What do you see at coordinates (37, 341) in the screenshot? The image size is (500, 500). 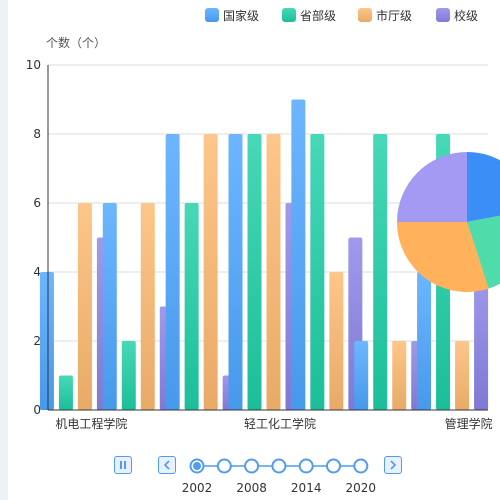 I see `y-tick-label: 2` at bounding box center [37, 341].